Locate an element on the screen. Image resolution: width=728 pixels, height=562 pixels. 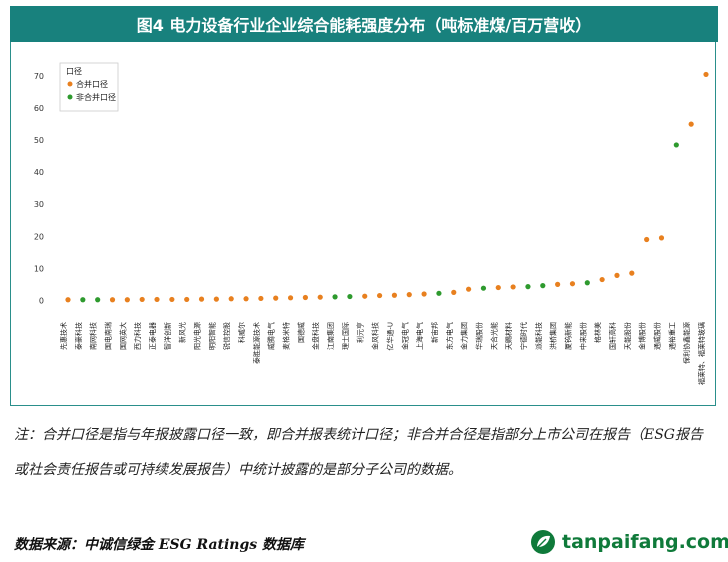
chart-title: 图4 电力设备行业企业综合能耗强度分布（吨标准煤/百万营收） is located at coordinates (364, 25).